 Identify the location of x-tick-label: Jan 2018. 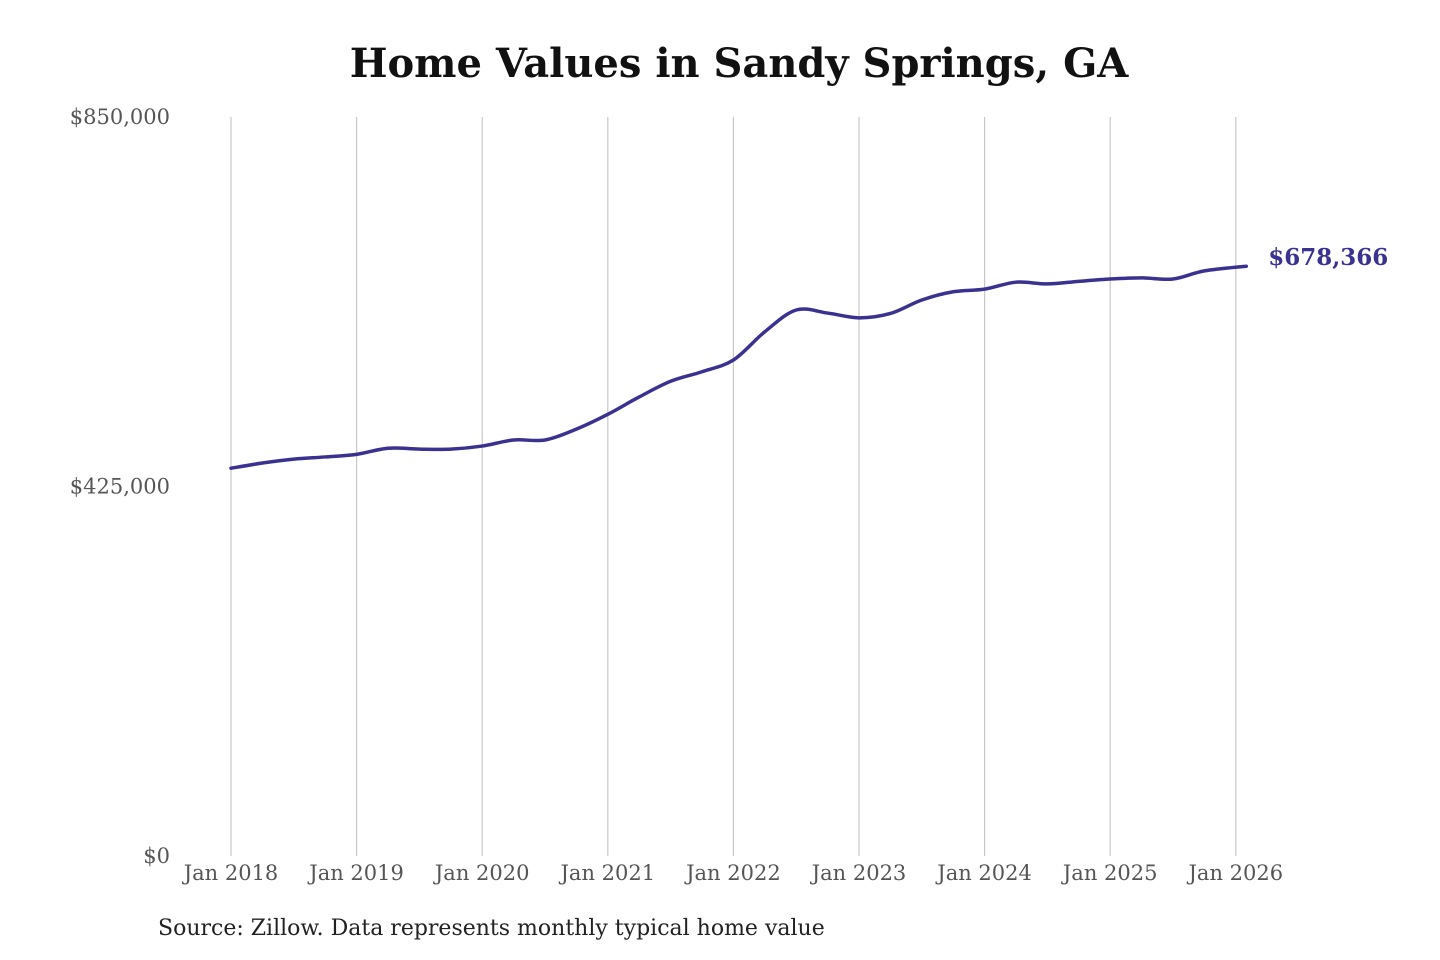
(230, 873).